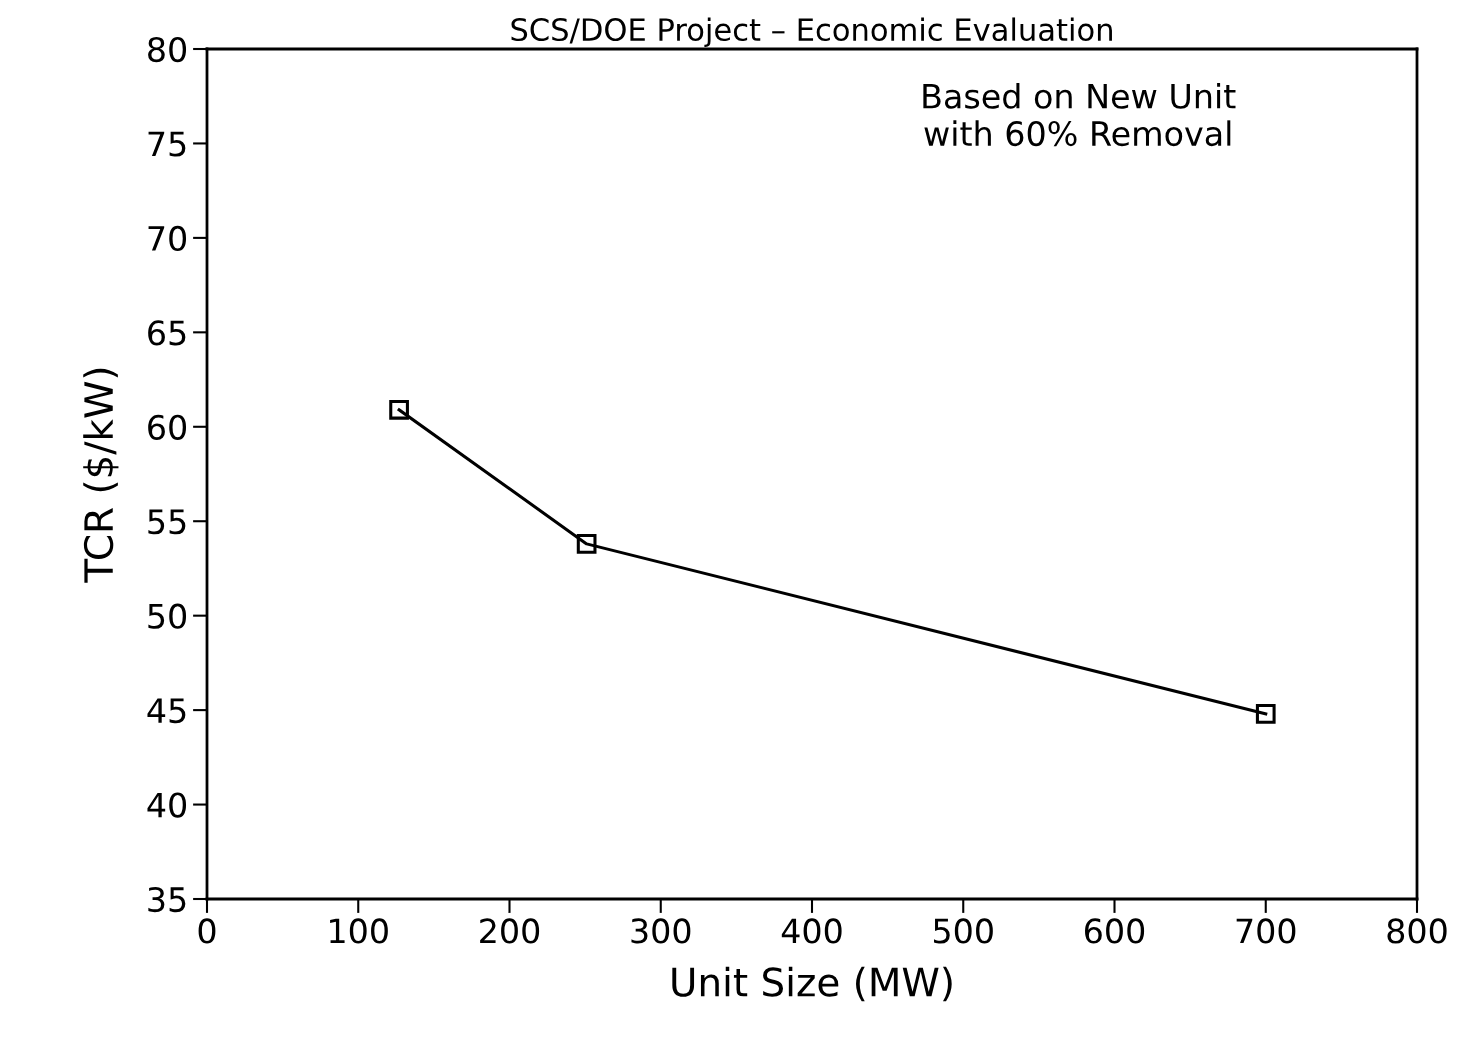 The image size is (1458, 1059). I want to click on x-tick-label: 200, so click(510, 931).